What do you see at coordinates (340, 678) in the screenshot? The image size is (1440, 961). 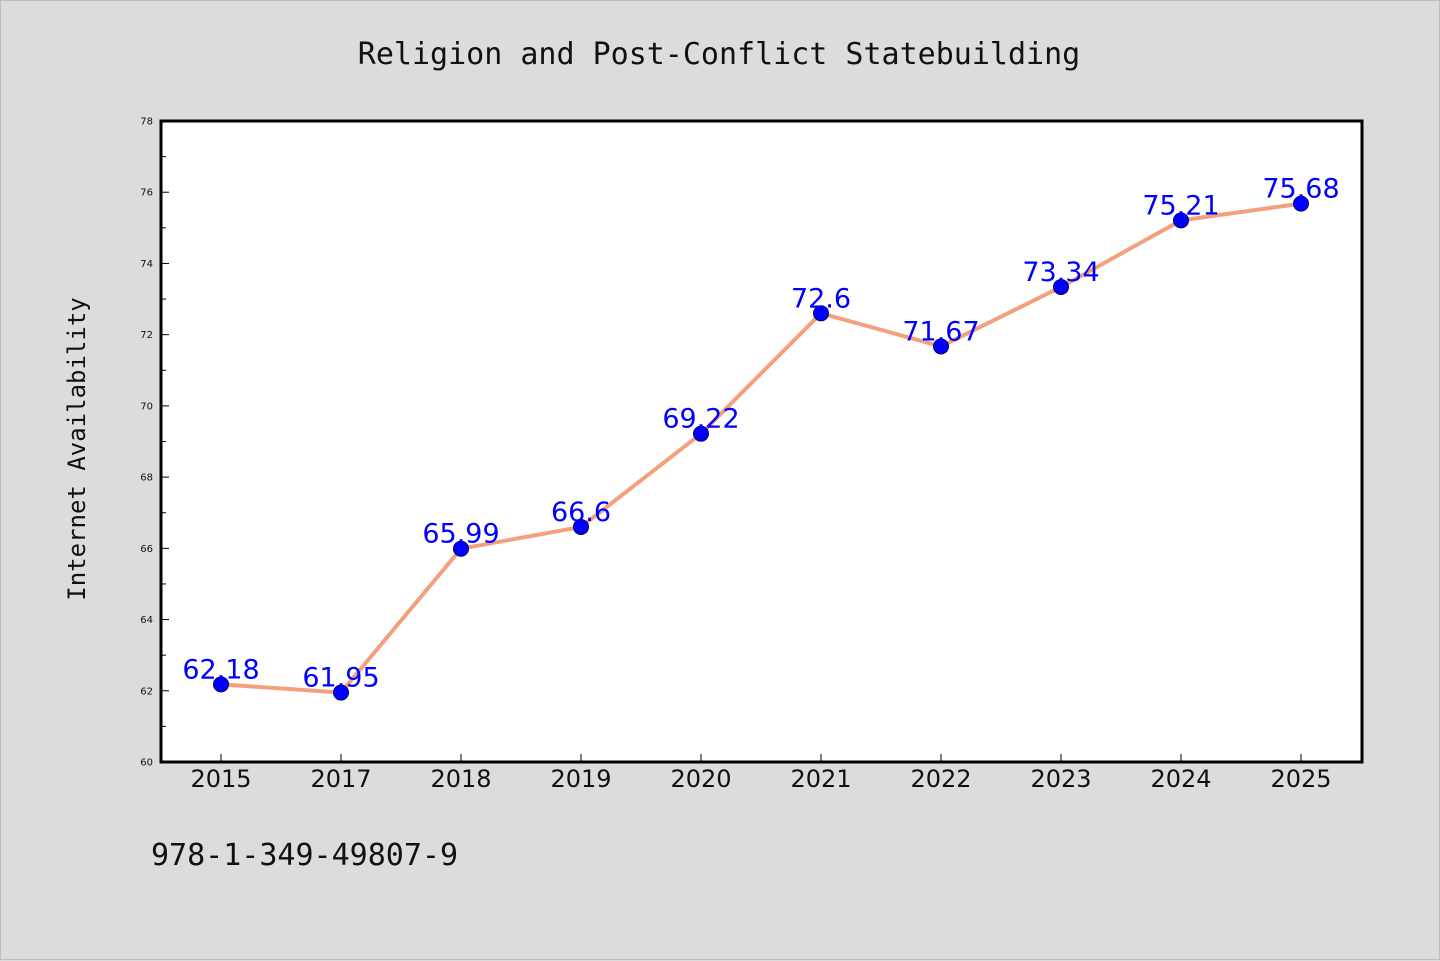 I see `data-label: 61.95` at bounding box center [340, 678].